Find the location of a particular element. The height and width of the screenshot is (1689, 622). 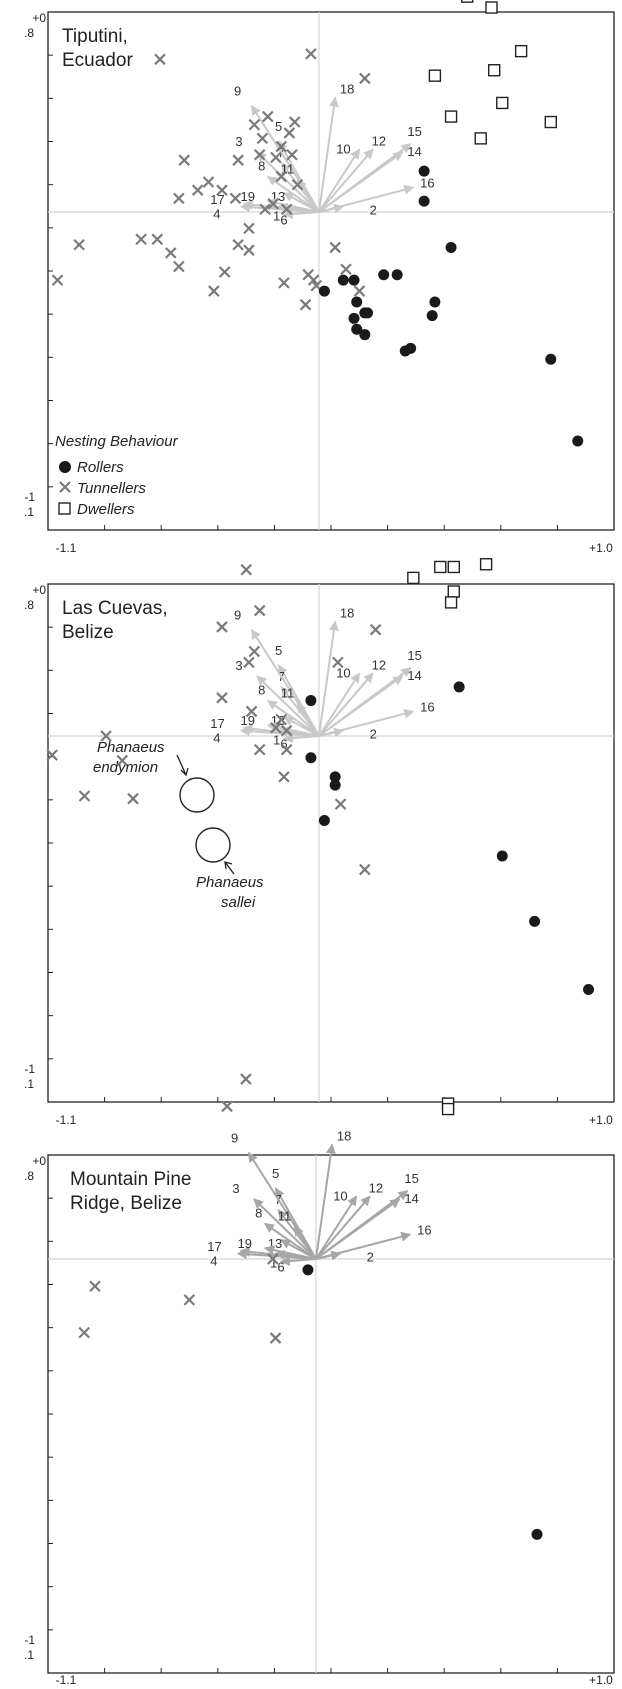

panel-title-line-2: Belize is located at coordinates (88, 632).